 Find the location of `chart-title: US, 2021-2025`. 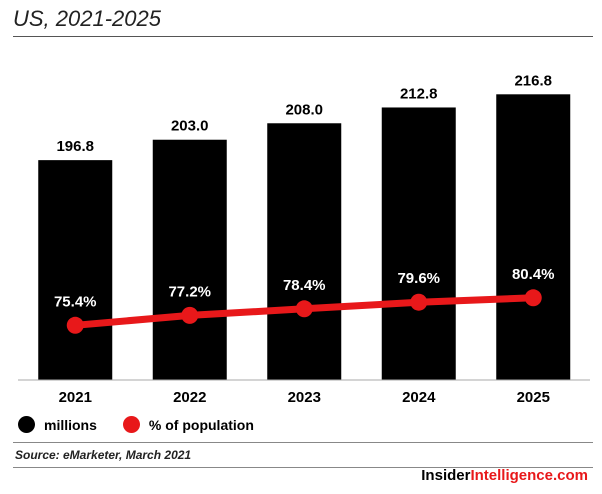

chart-title: US, 2021-2025 is located at coordinates (87, 18).